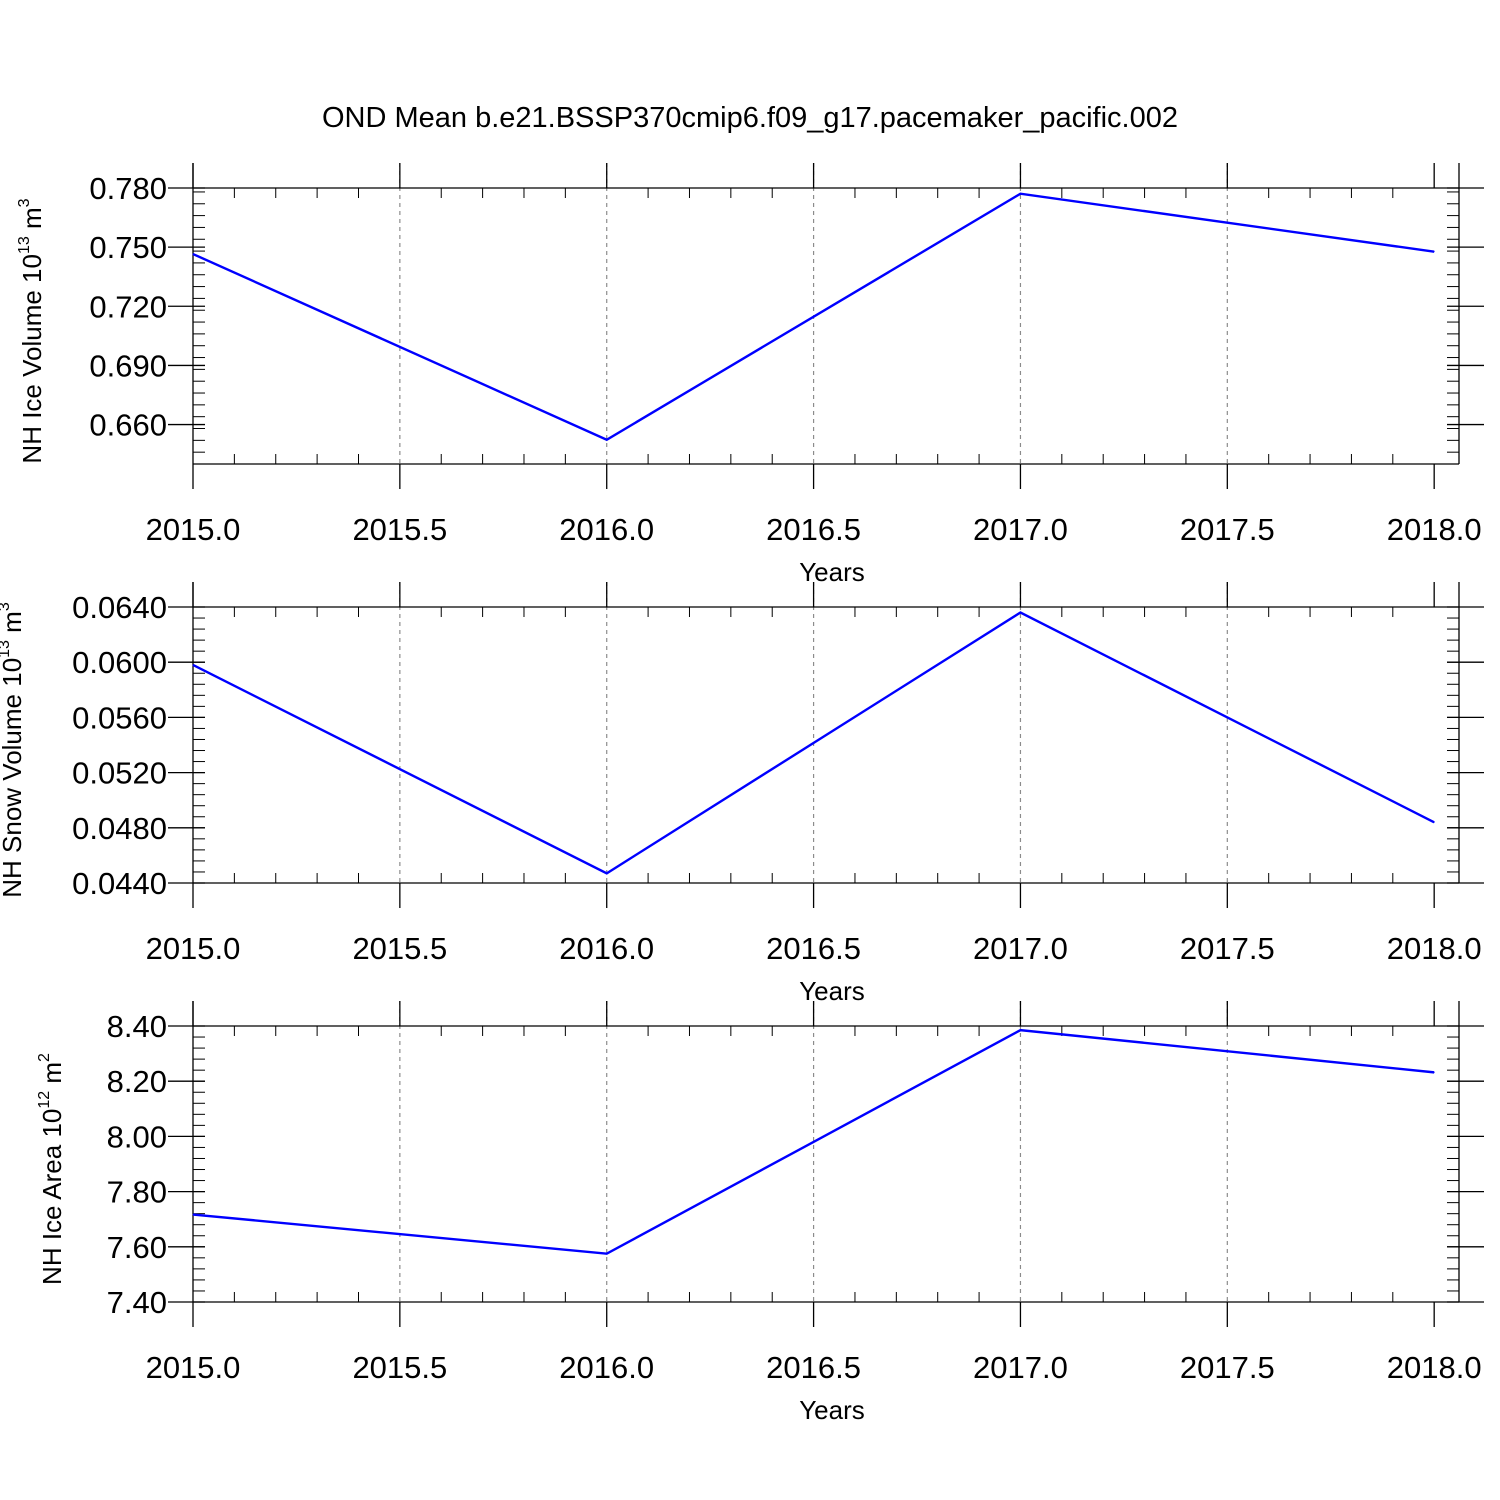 This screenshot has height=1500, width=1500. What do you see at coordinates (137, 1081) in the screenshot?
I see `y-tick-label: 8.20` at bounding box center [137, 1081].